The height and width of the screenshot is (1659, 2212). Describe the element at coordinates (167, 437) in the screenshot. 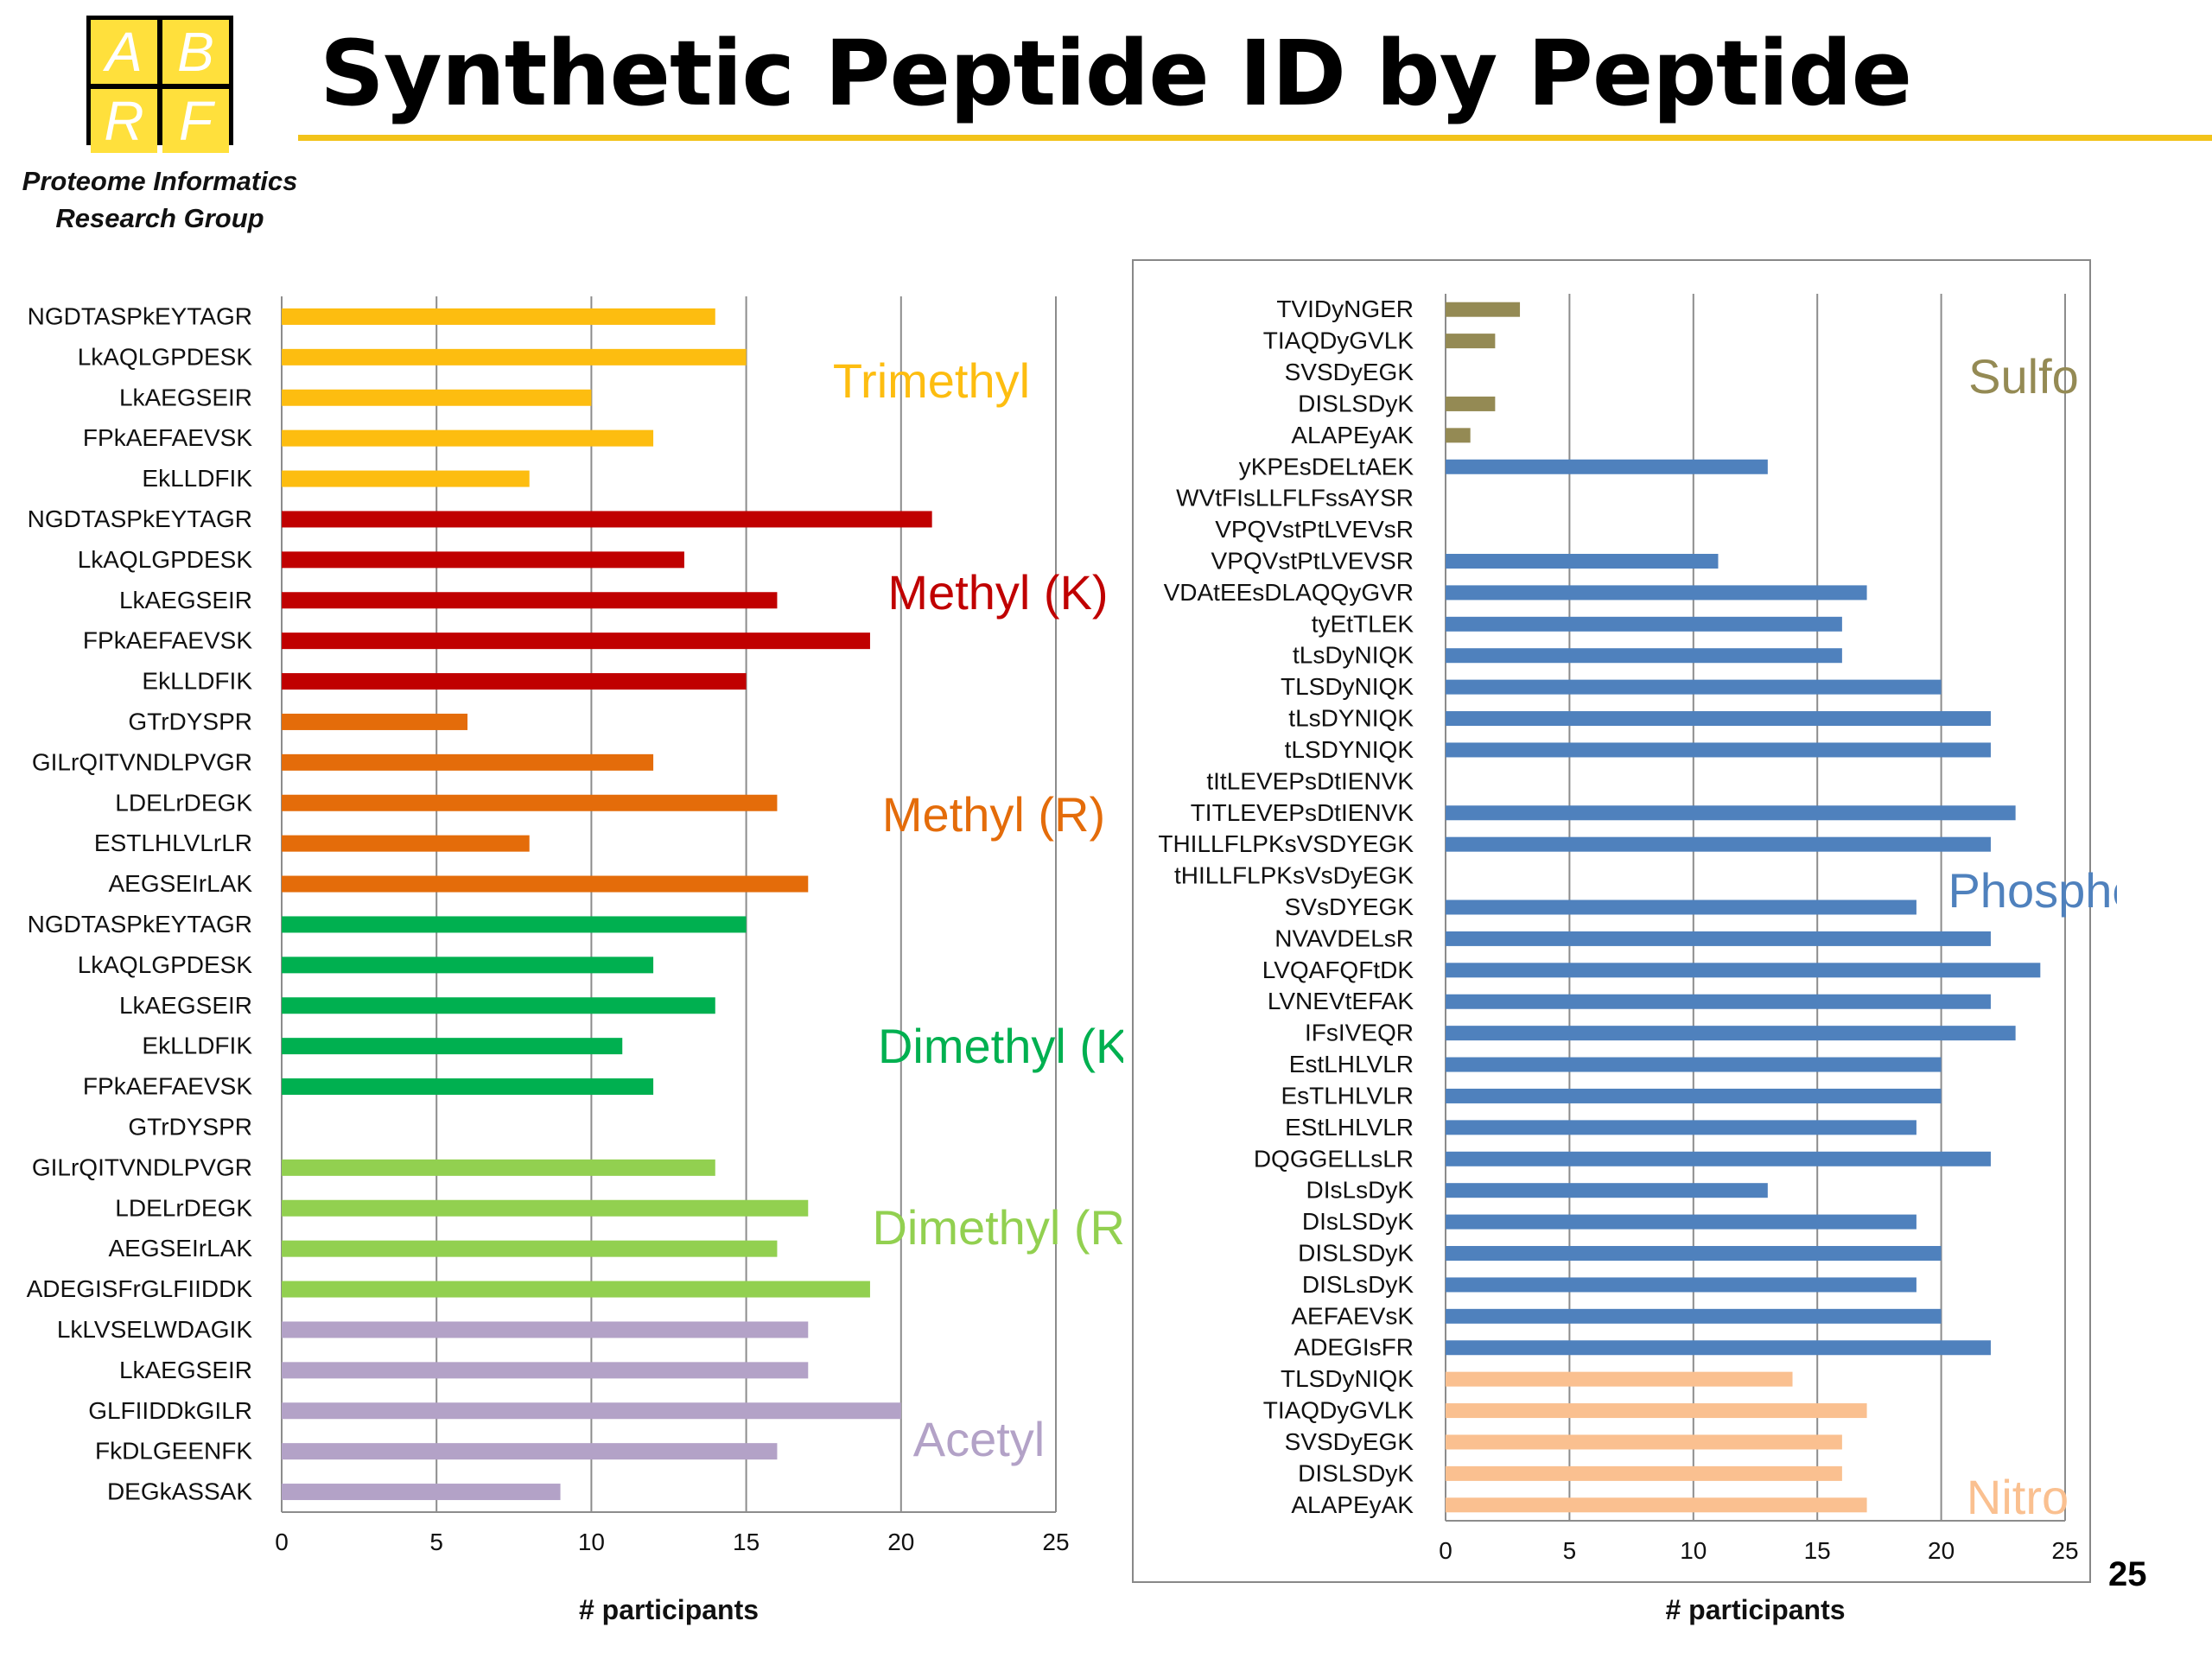

I see `category-label: FPkAEFAEVSK` at that location.